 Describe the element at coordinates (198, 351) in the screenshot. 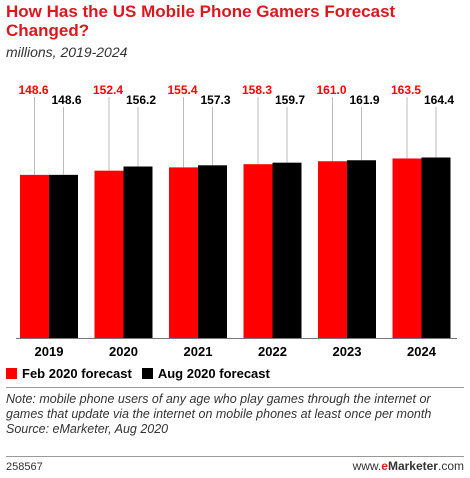

I see `x-tick-2021: 2021` at that location.